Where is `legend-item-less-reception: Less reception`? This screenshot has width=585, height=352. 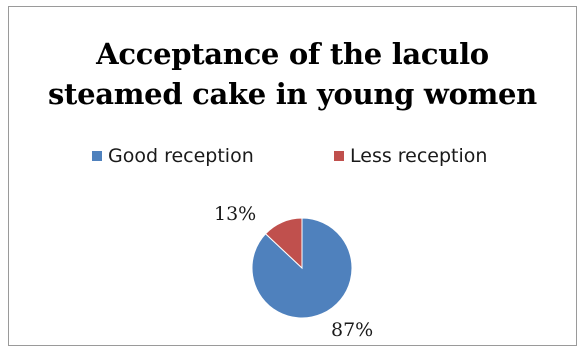 legend-item-less-reception: Less reception is located at coordinates (410, 156).